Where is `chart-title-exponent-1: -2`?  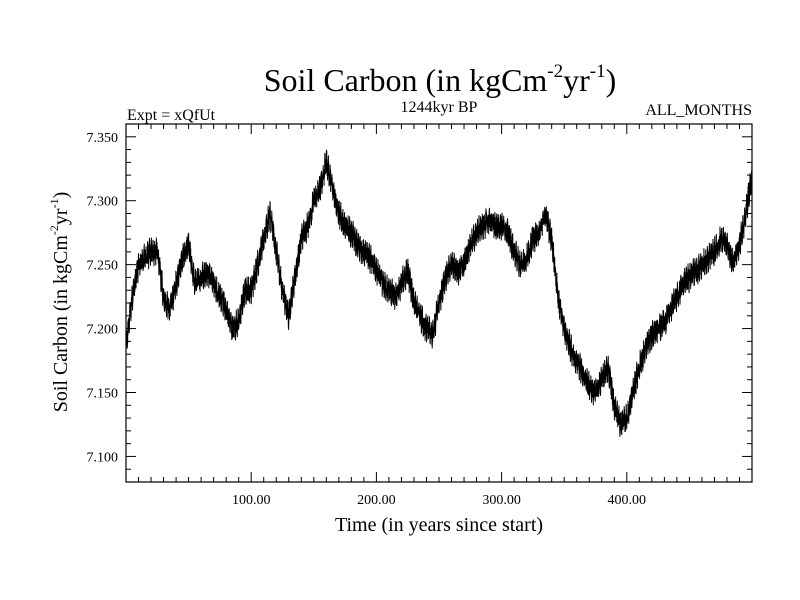 chart-title-exponent-1: -2 is located at coordinates (555, 71).